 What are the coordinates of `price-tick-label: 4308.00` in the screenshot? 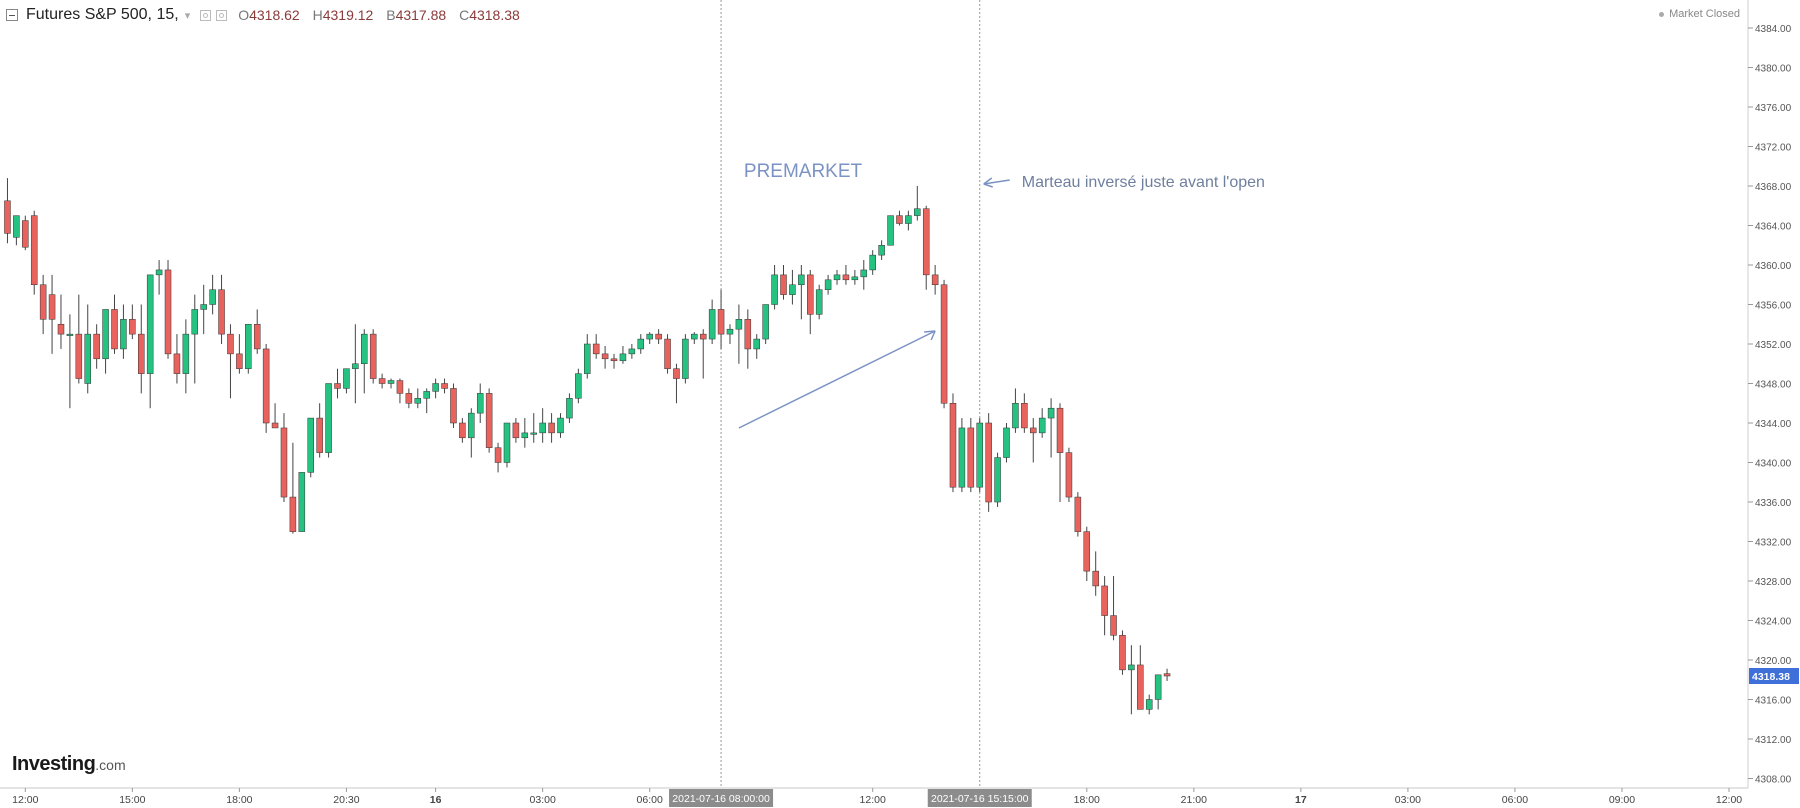 It's located at (1773, 780).